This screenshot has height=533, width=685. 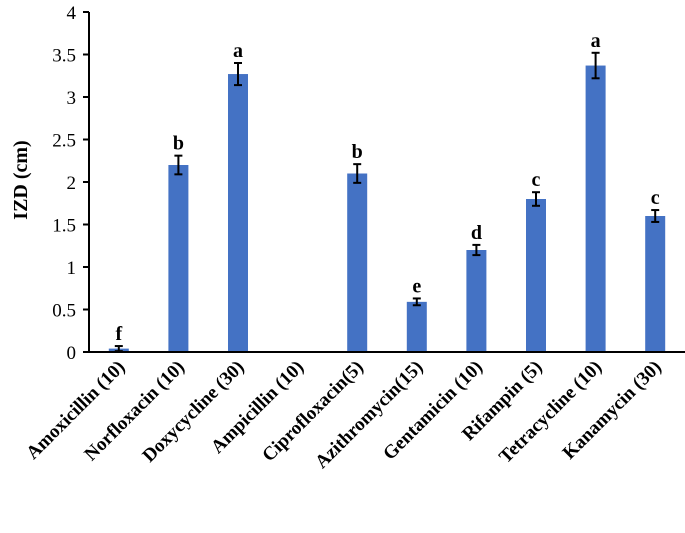 I want to click on category-label: Tetracycline (10), so click(x=550, y=412).